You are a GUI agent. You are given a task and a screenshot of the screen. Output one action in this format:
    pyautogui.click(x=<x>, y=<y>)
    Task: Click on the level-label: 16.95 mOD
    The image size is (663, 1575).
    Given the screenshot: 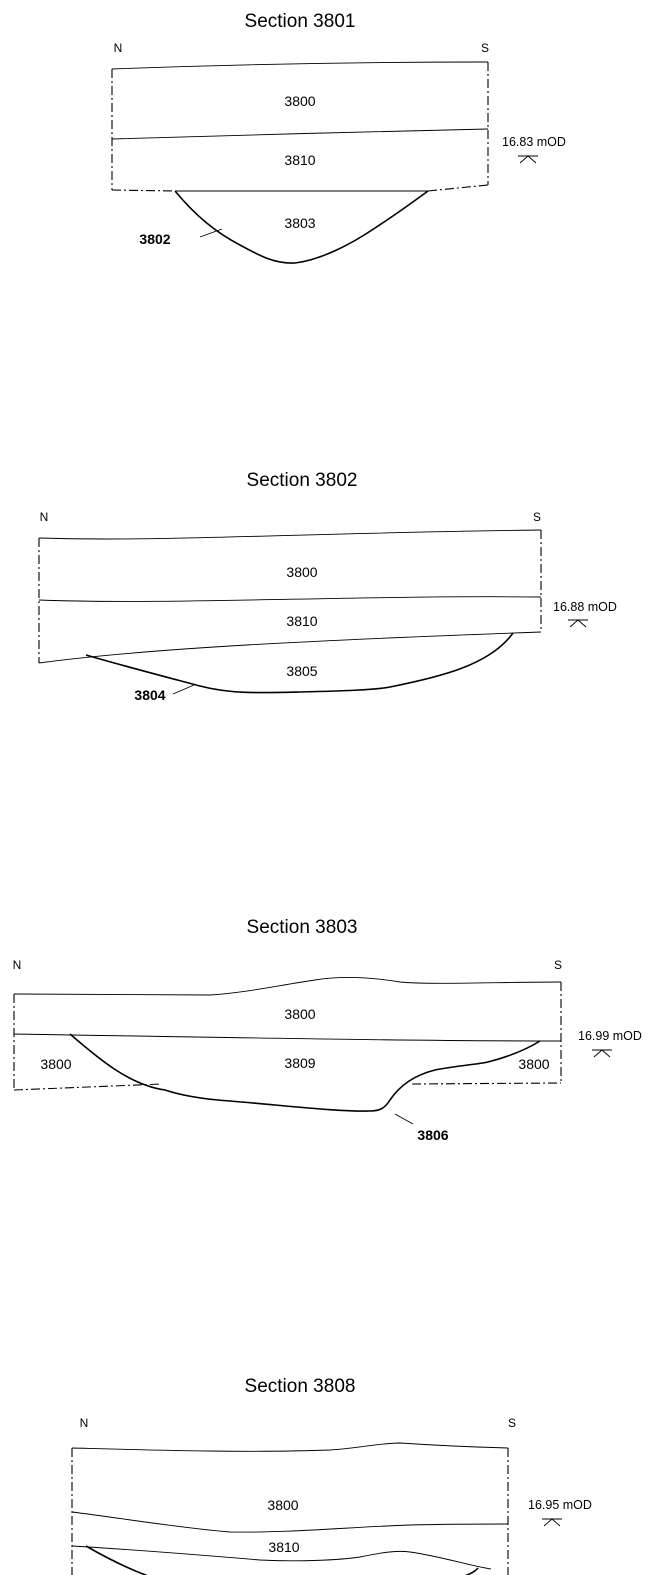 What is the action you would take?
    pyautogui.click(x=560, y=1505)
    